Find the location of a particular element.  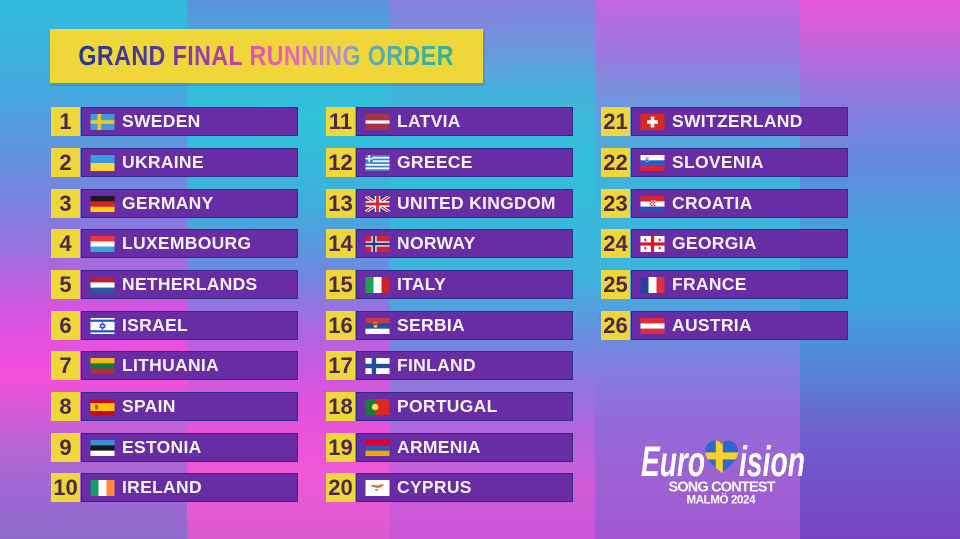

svg-text: SONG CONTEST is located at coordinates (722, 488).